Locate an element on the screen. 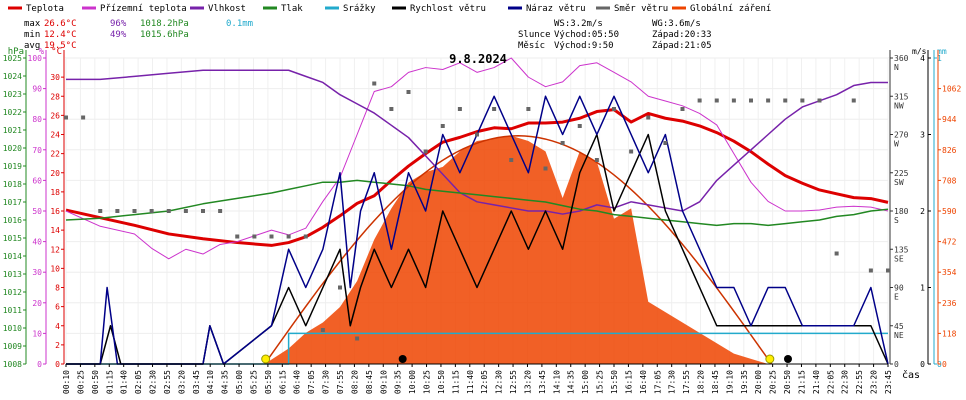 The image size is (966, 400). stats-max-rain: 0.1mm is located at coordinates (239, 24).